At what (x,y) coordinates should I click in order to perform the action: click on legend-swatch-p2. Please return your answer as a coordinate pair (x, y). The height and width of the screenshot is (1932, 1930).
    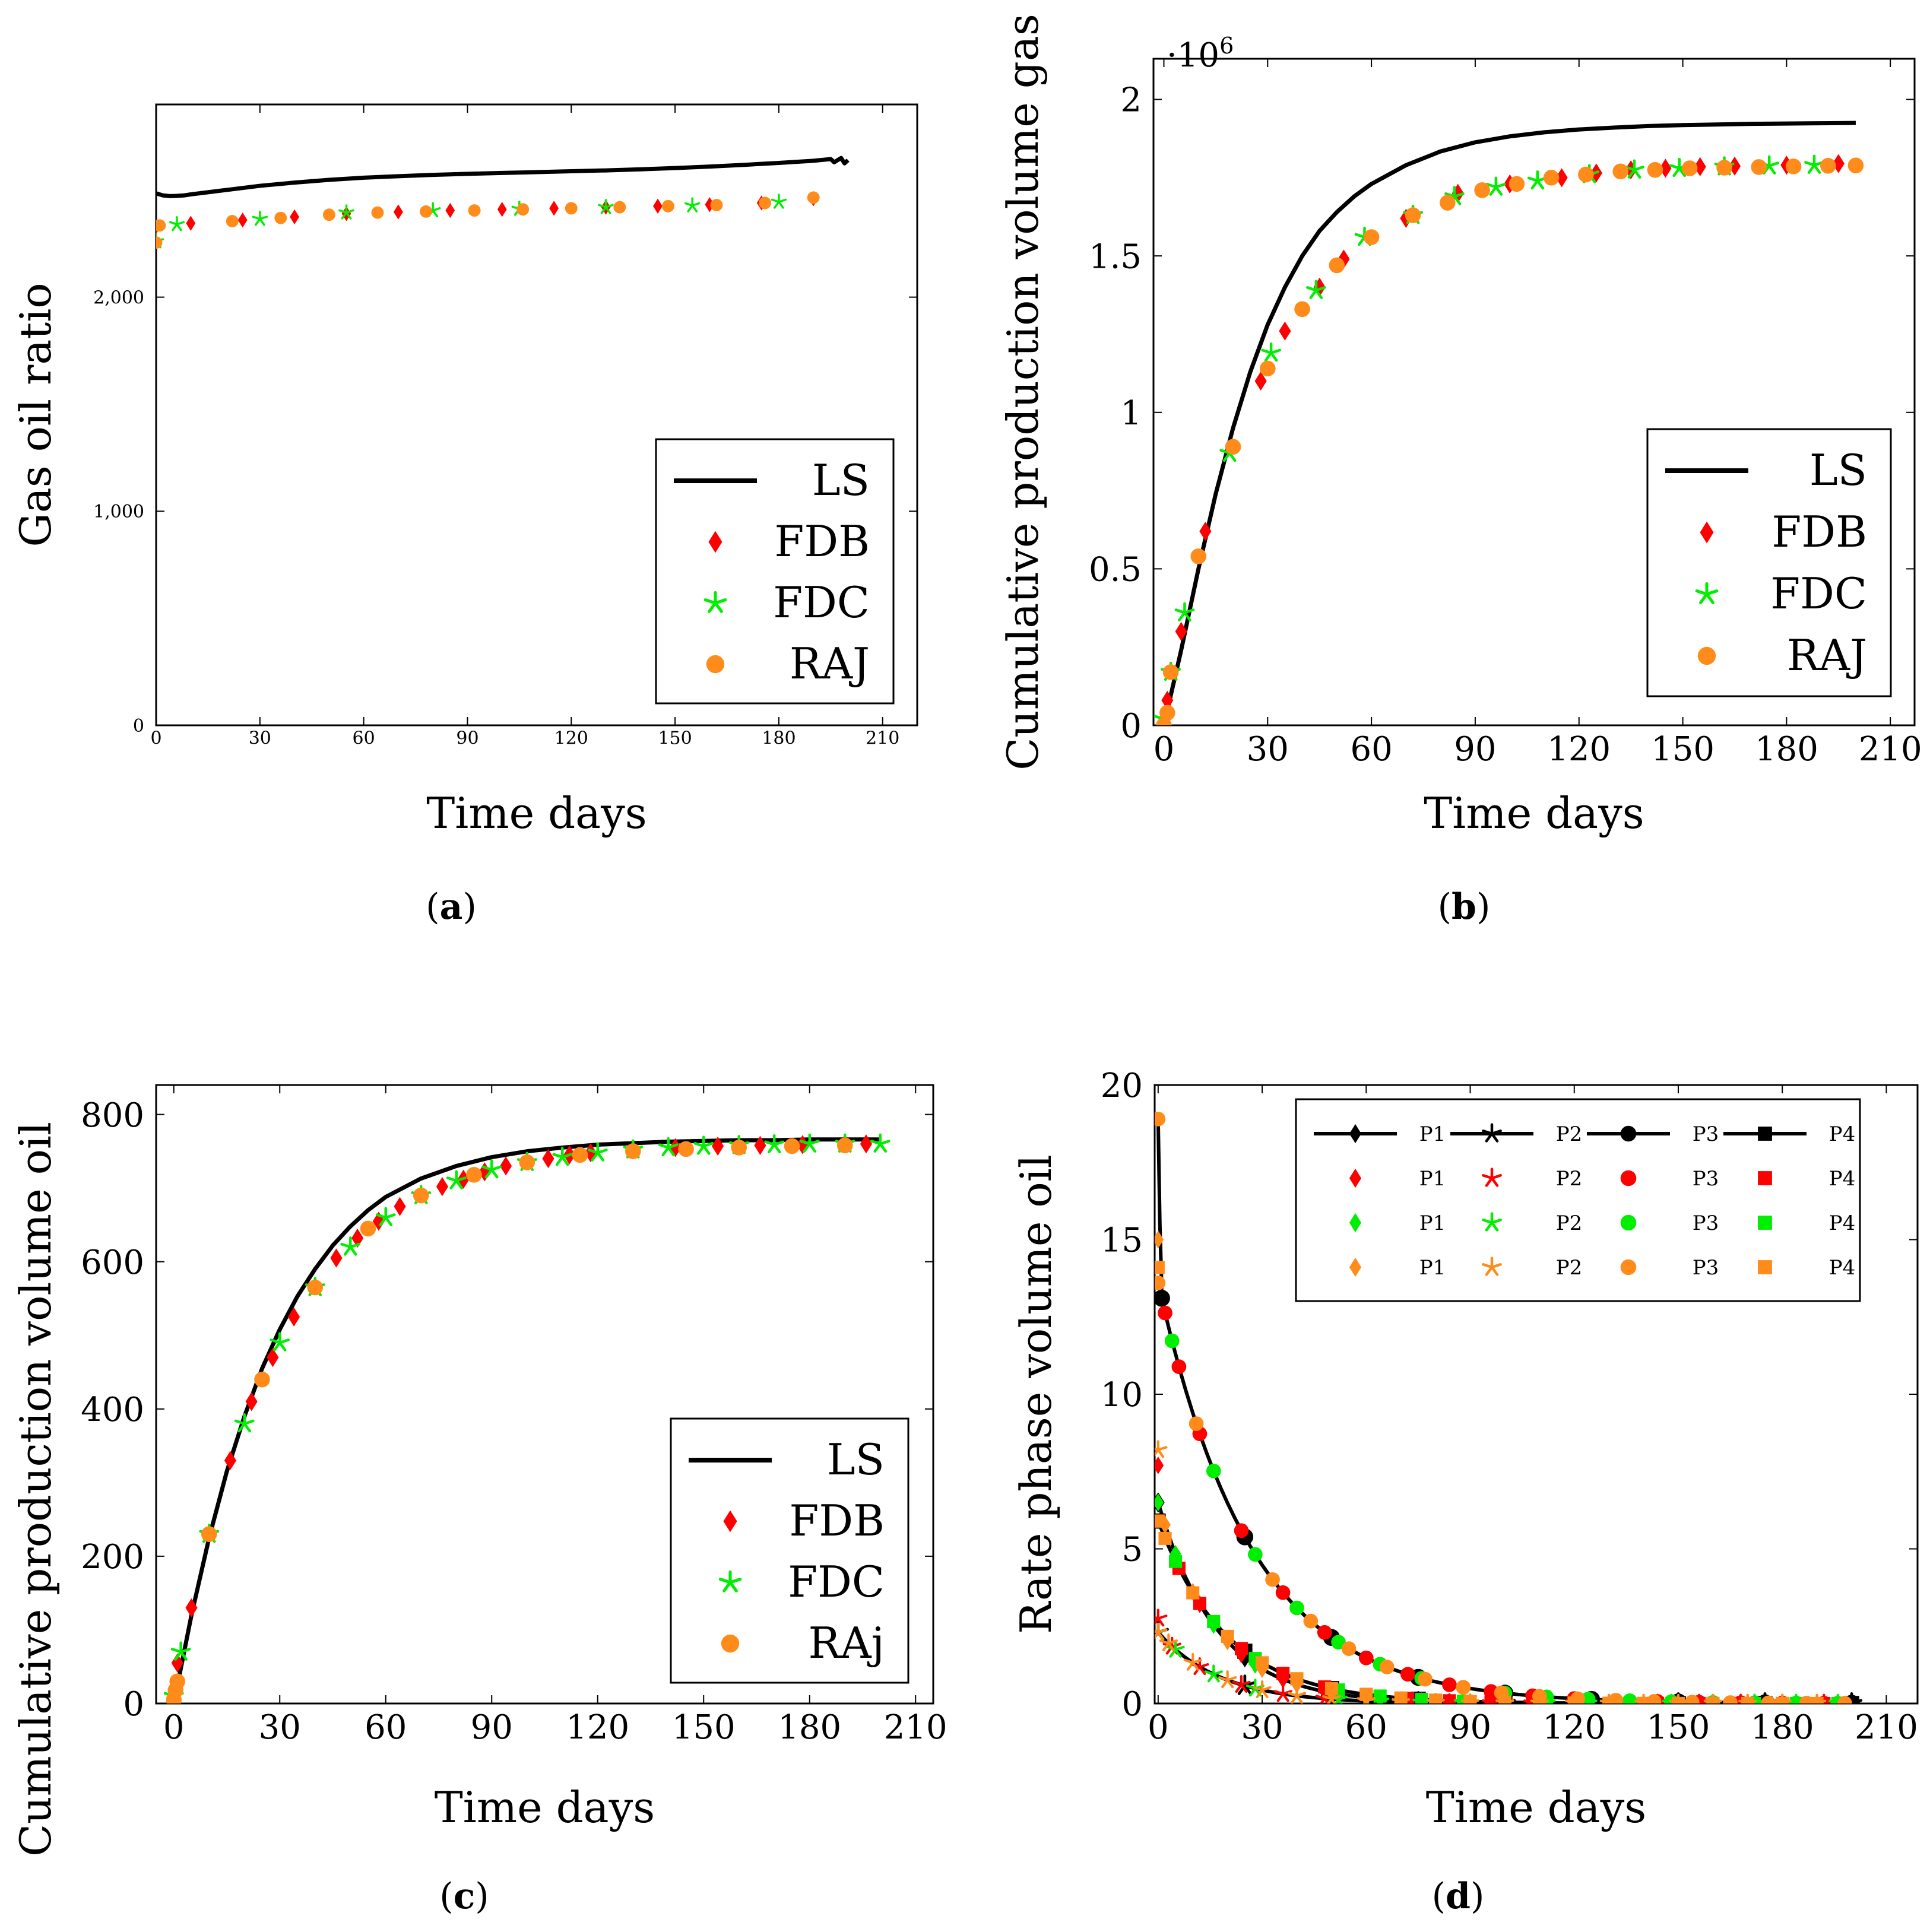
    Looking at the image, I should click on (1492, 1222).